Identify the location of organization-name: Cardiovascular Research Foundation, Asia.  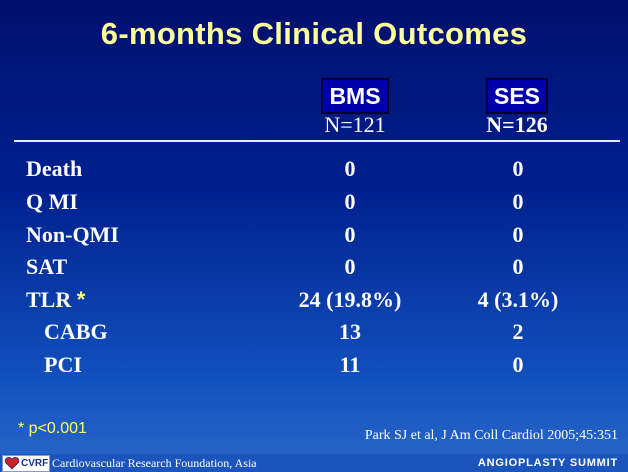
(154, 463).